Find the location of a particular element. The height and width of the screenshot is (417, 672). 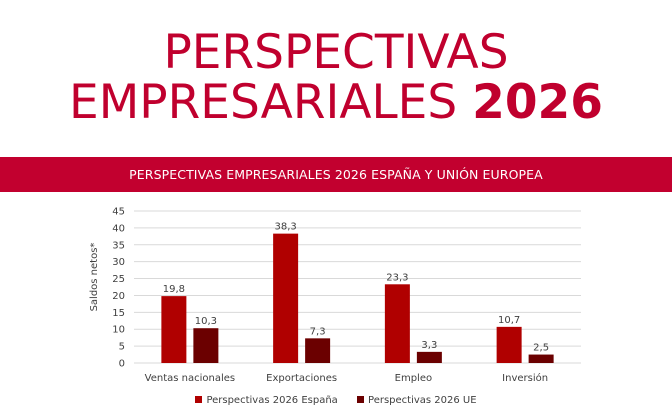

y-tick-label: 30 is located at coordinates (118, 262).